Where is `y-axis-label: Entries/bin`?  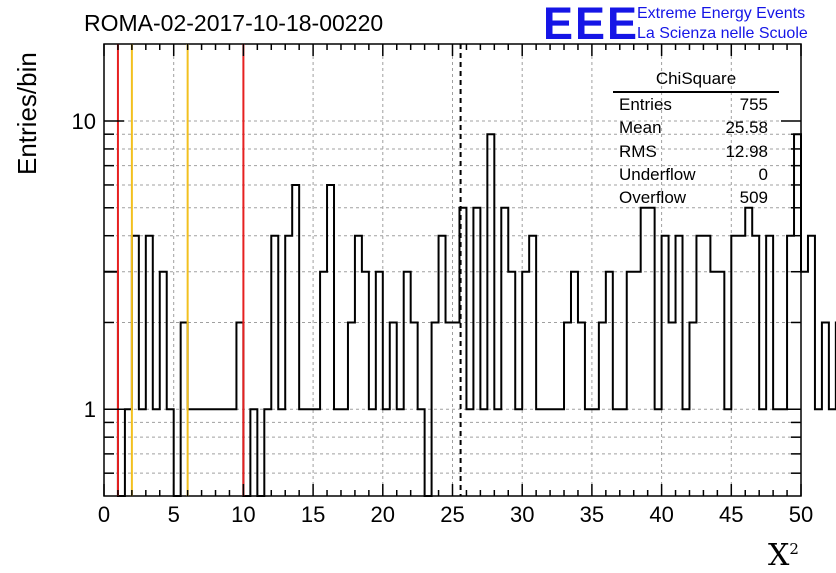
y-axis-label: Entries/bin is located at coordinates (27, 115).